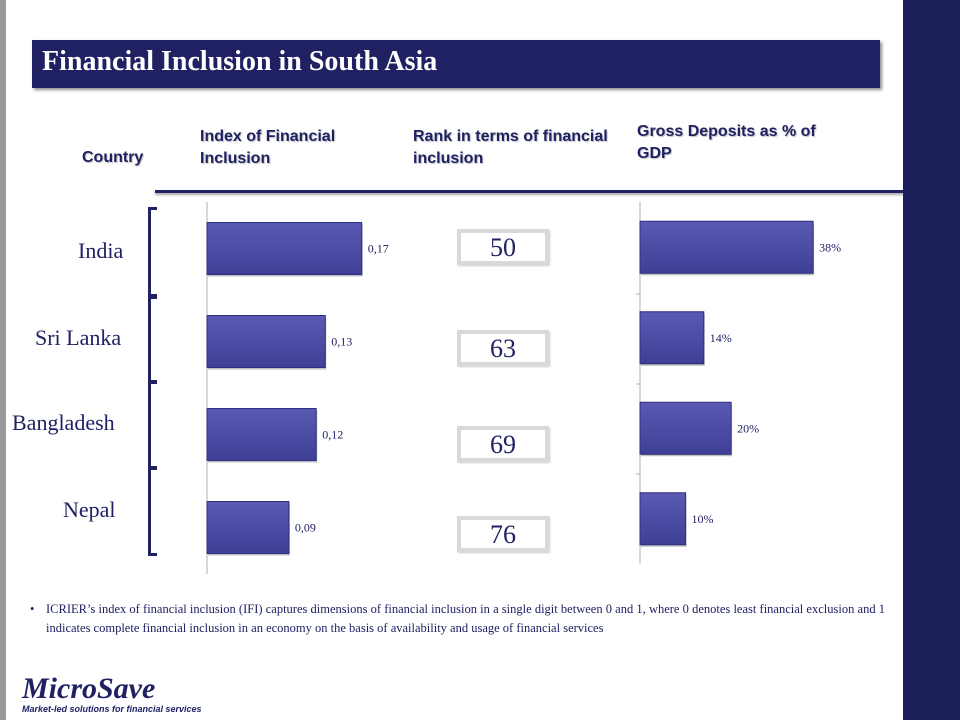 Image resolution: width=960 pixels, height=720 pixels. What do you see at coordinates (284, 248) in the screenshot?
I see `ifi-bar-india` at bounding box center [284, 248].